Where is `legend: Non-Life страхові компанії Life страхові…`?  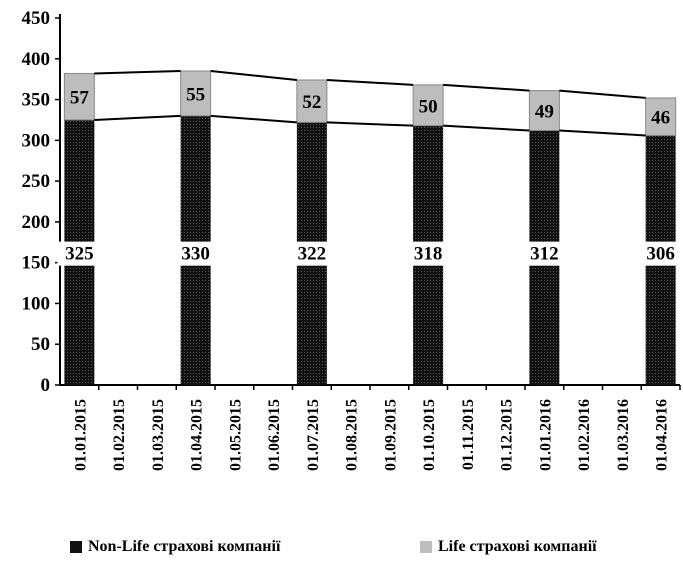
legend: Non-Life страхові компанії Life страхові… is located at coordinates (341, 549).